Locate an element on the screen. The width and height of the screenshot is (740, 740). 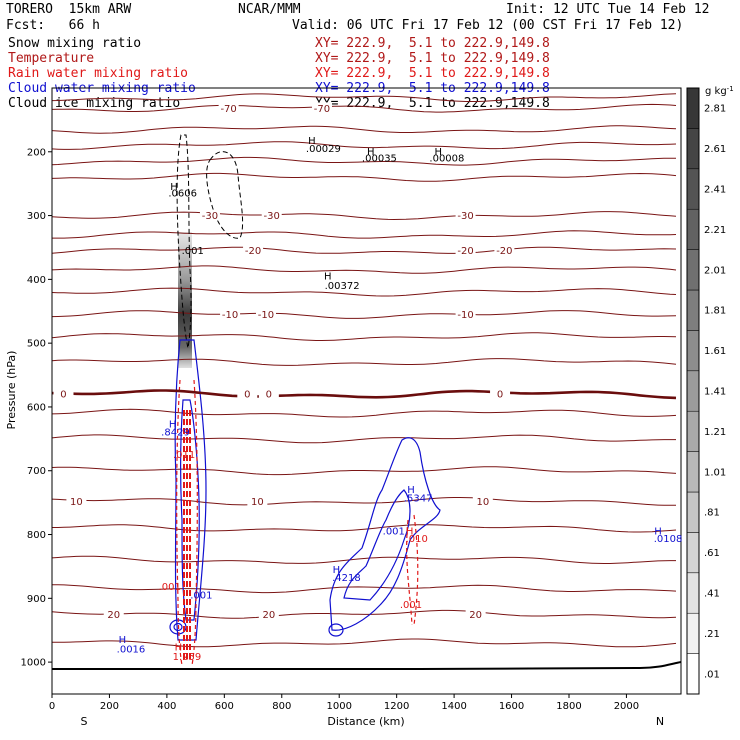
maximum-value-label: .4218 is located at coordinates (346, 578).